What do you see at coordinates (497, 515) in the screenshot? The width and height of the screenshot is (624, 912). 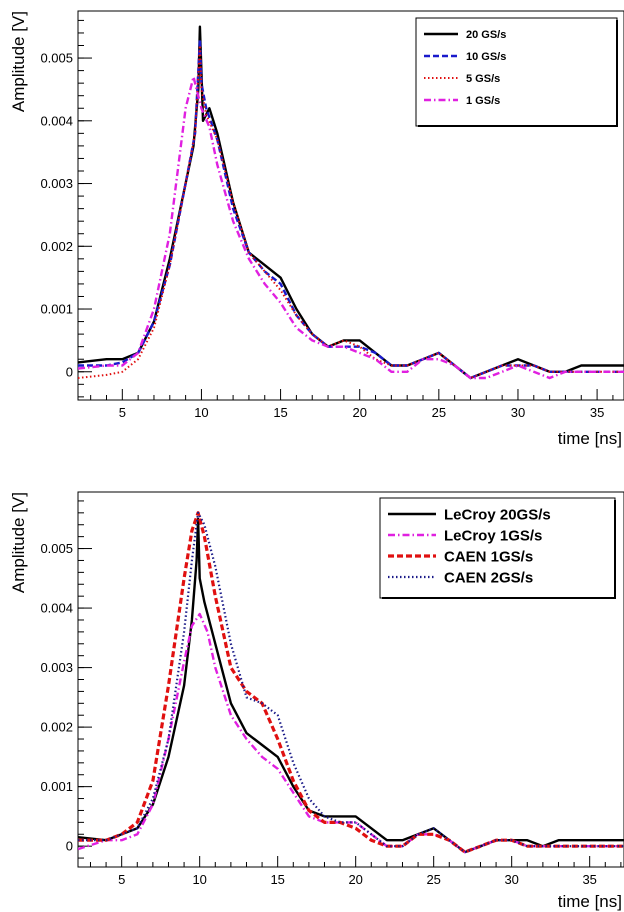 I see `legend-label: LeCroy 20GS/s` at bounding box center [497, 515].